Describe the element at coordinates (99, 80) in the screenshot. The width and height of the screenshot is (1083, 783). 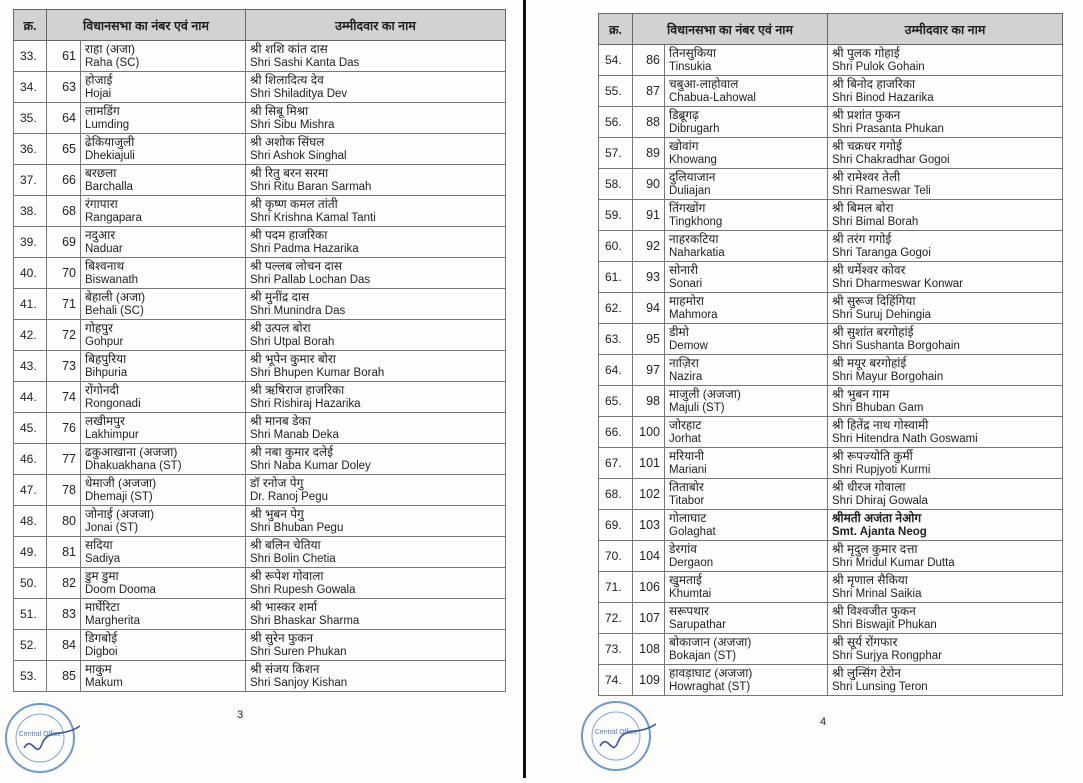
I see `constituency-name-hindi: होजाई` at that location.